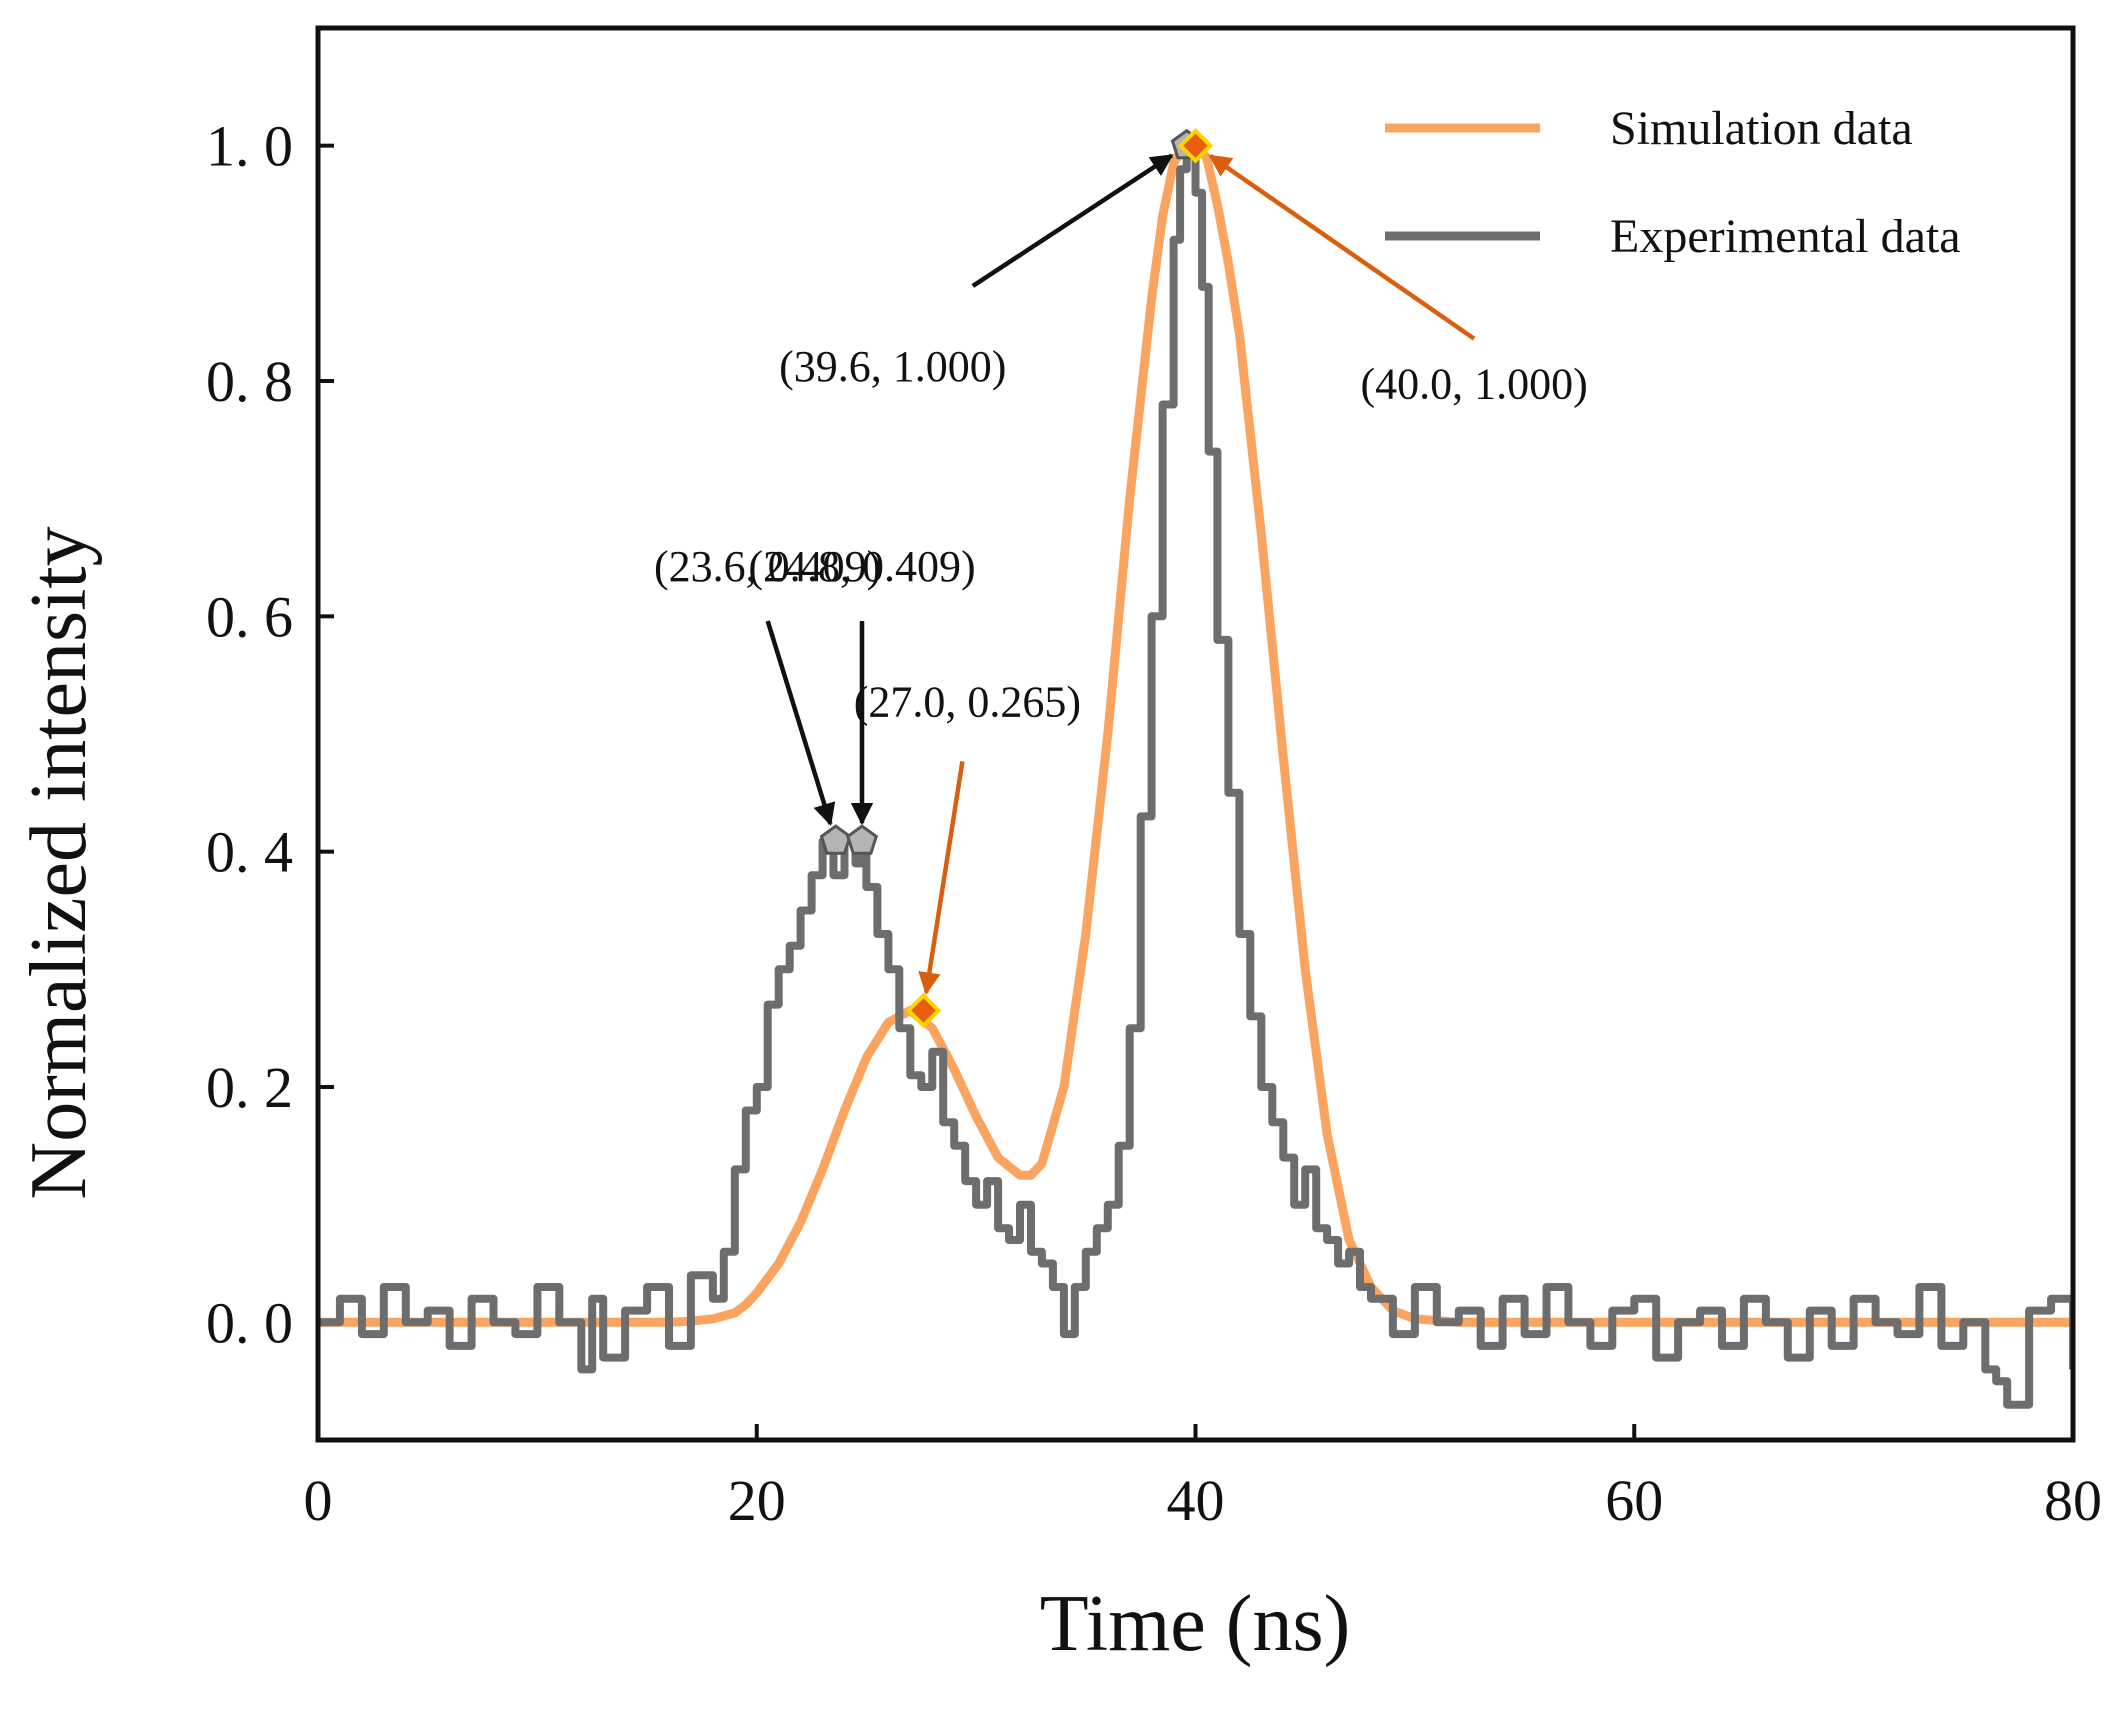  Describe the element at coordinates (249, 146) in the screenshot. I see `y-tick-label: 1. 0` at that location.